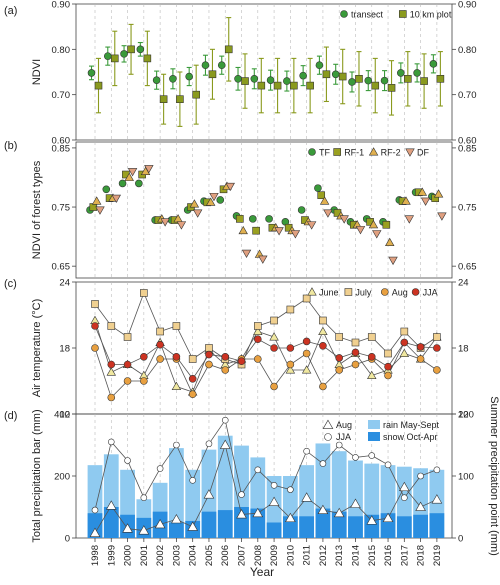  Describe the element at coordinates (324, 153) in the screenshot. I see `legend-label: TF` at that location.